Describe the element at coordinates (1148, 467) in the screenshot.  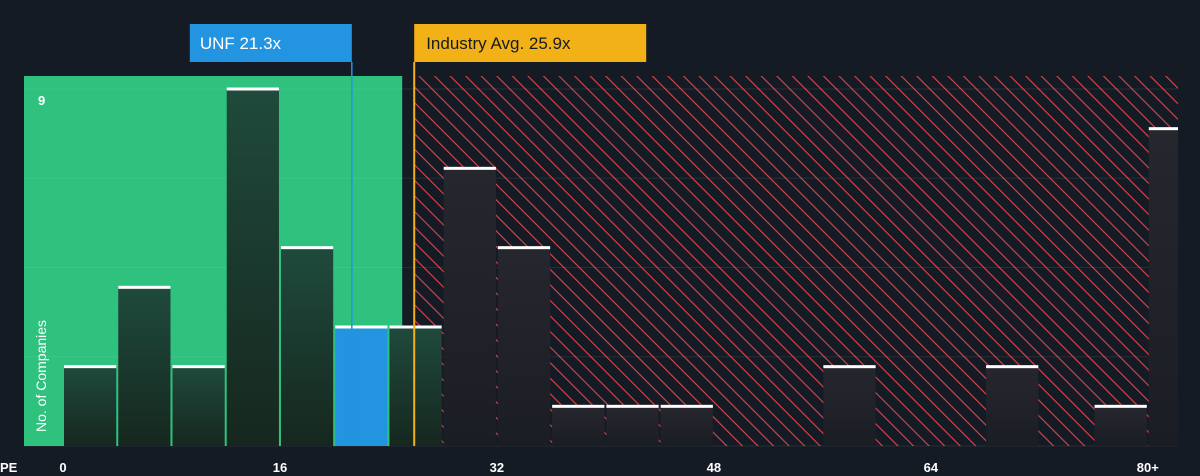
I see `x-tick-label: 80+` at that location.